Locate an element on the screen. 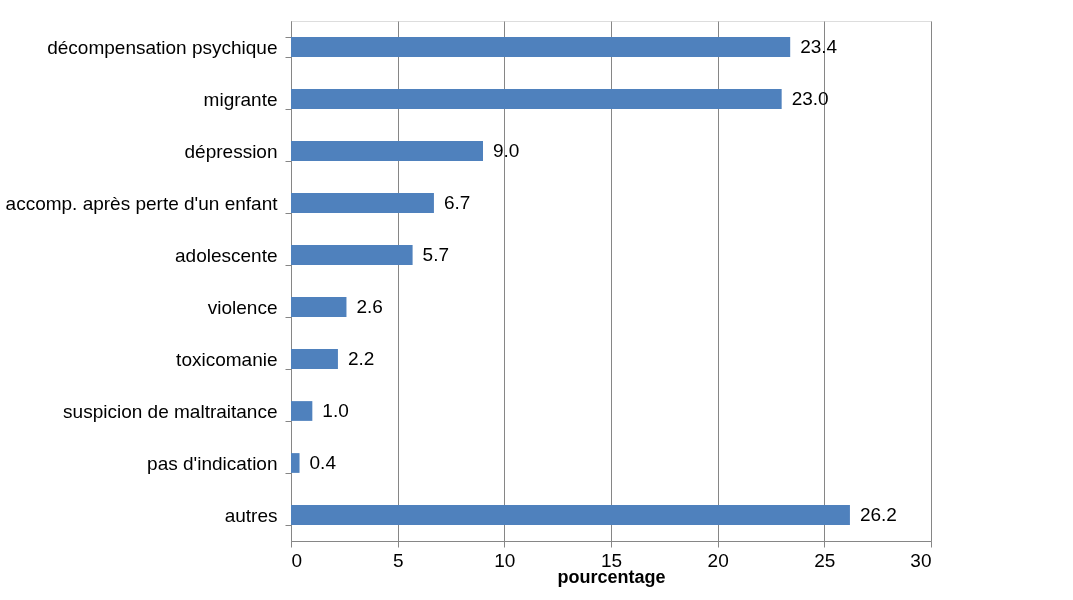  data-label: 2.2 is located at coordinates (361, 358).